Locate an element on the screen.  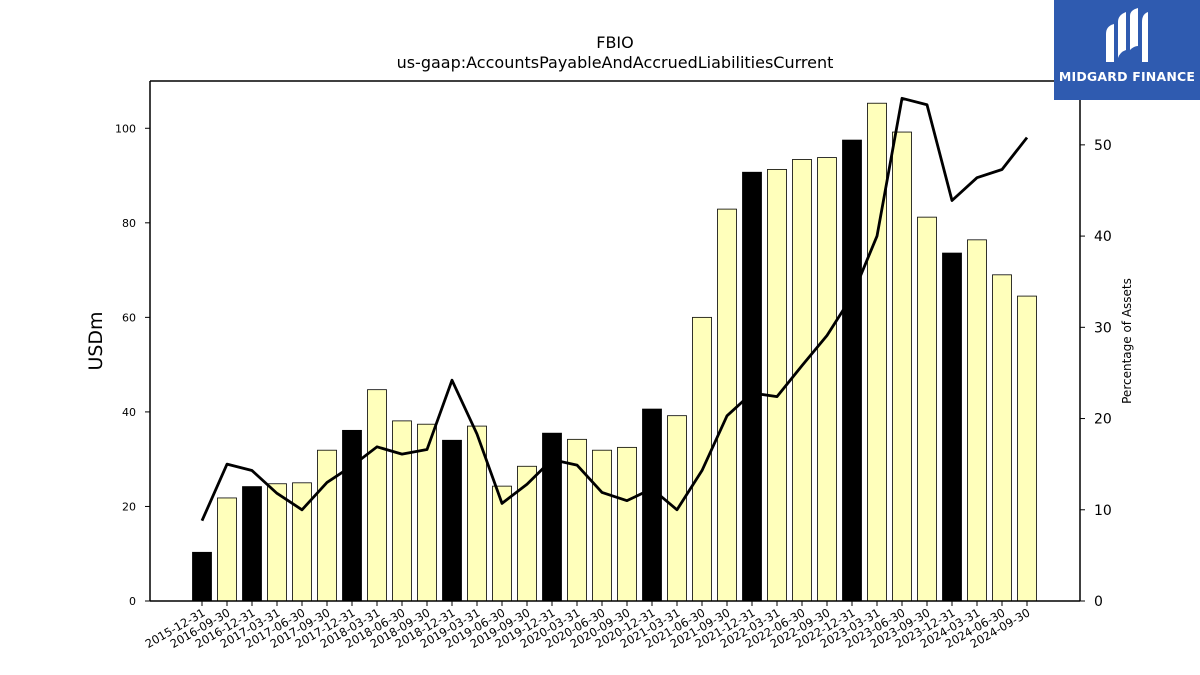
left-tick-label: 20 is located at coordinates (129, 506).